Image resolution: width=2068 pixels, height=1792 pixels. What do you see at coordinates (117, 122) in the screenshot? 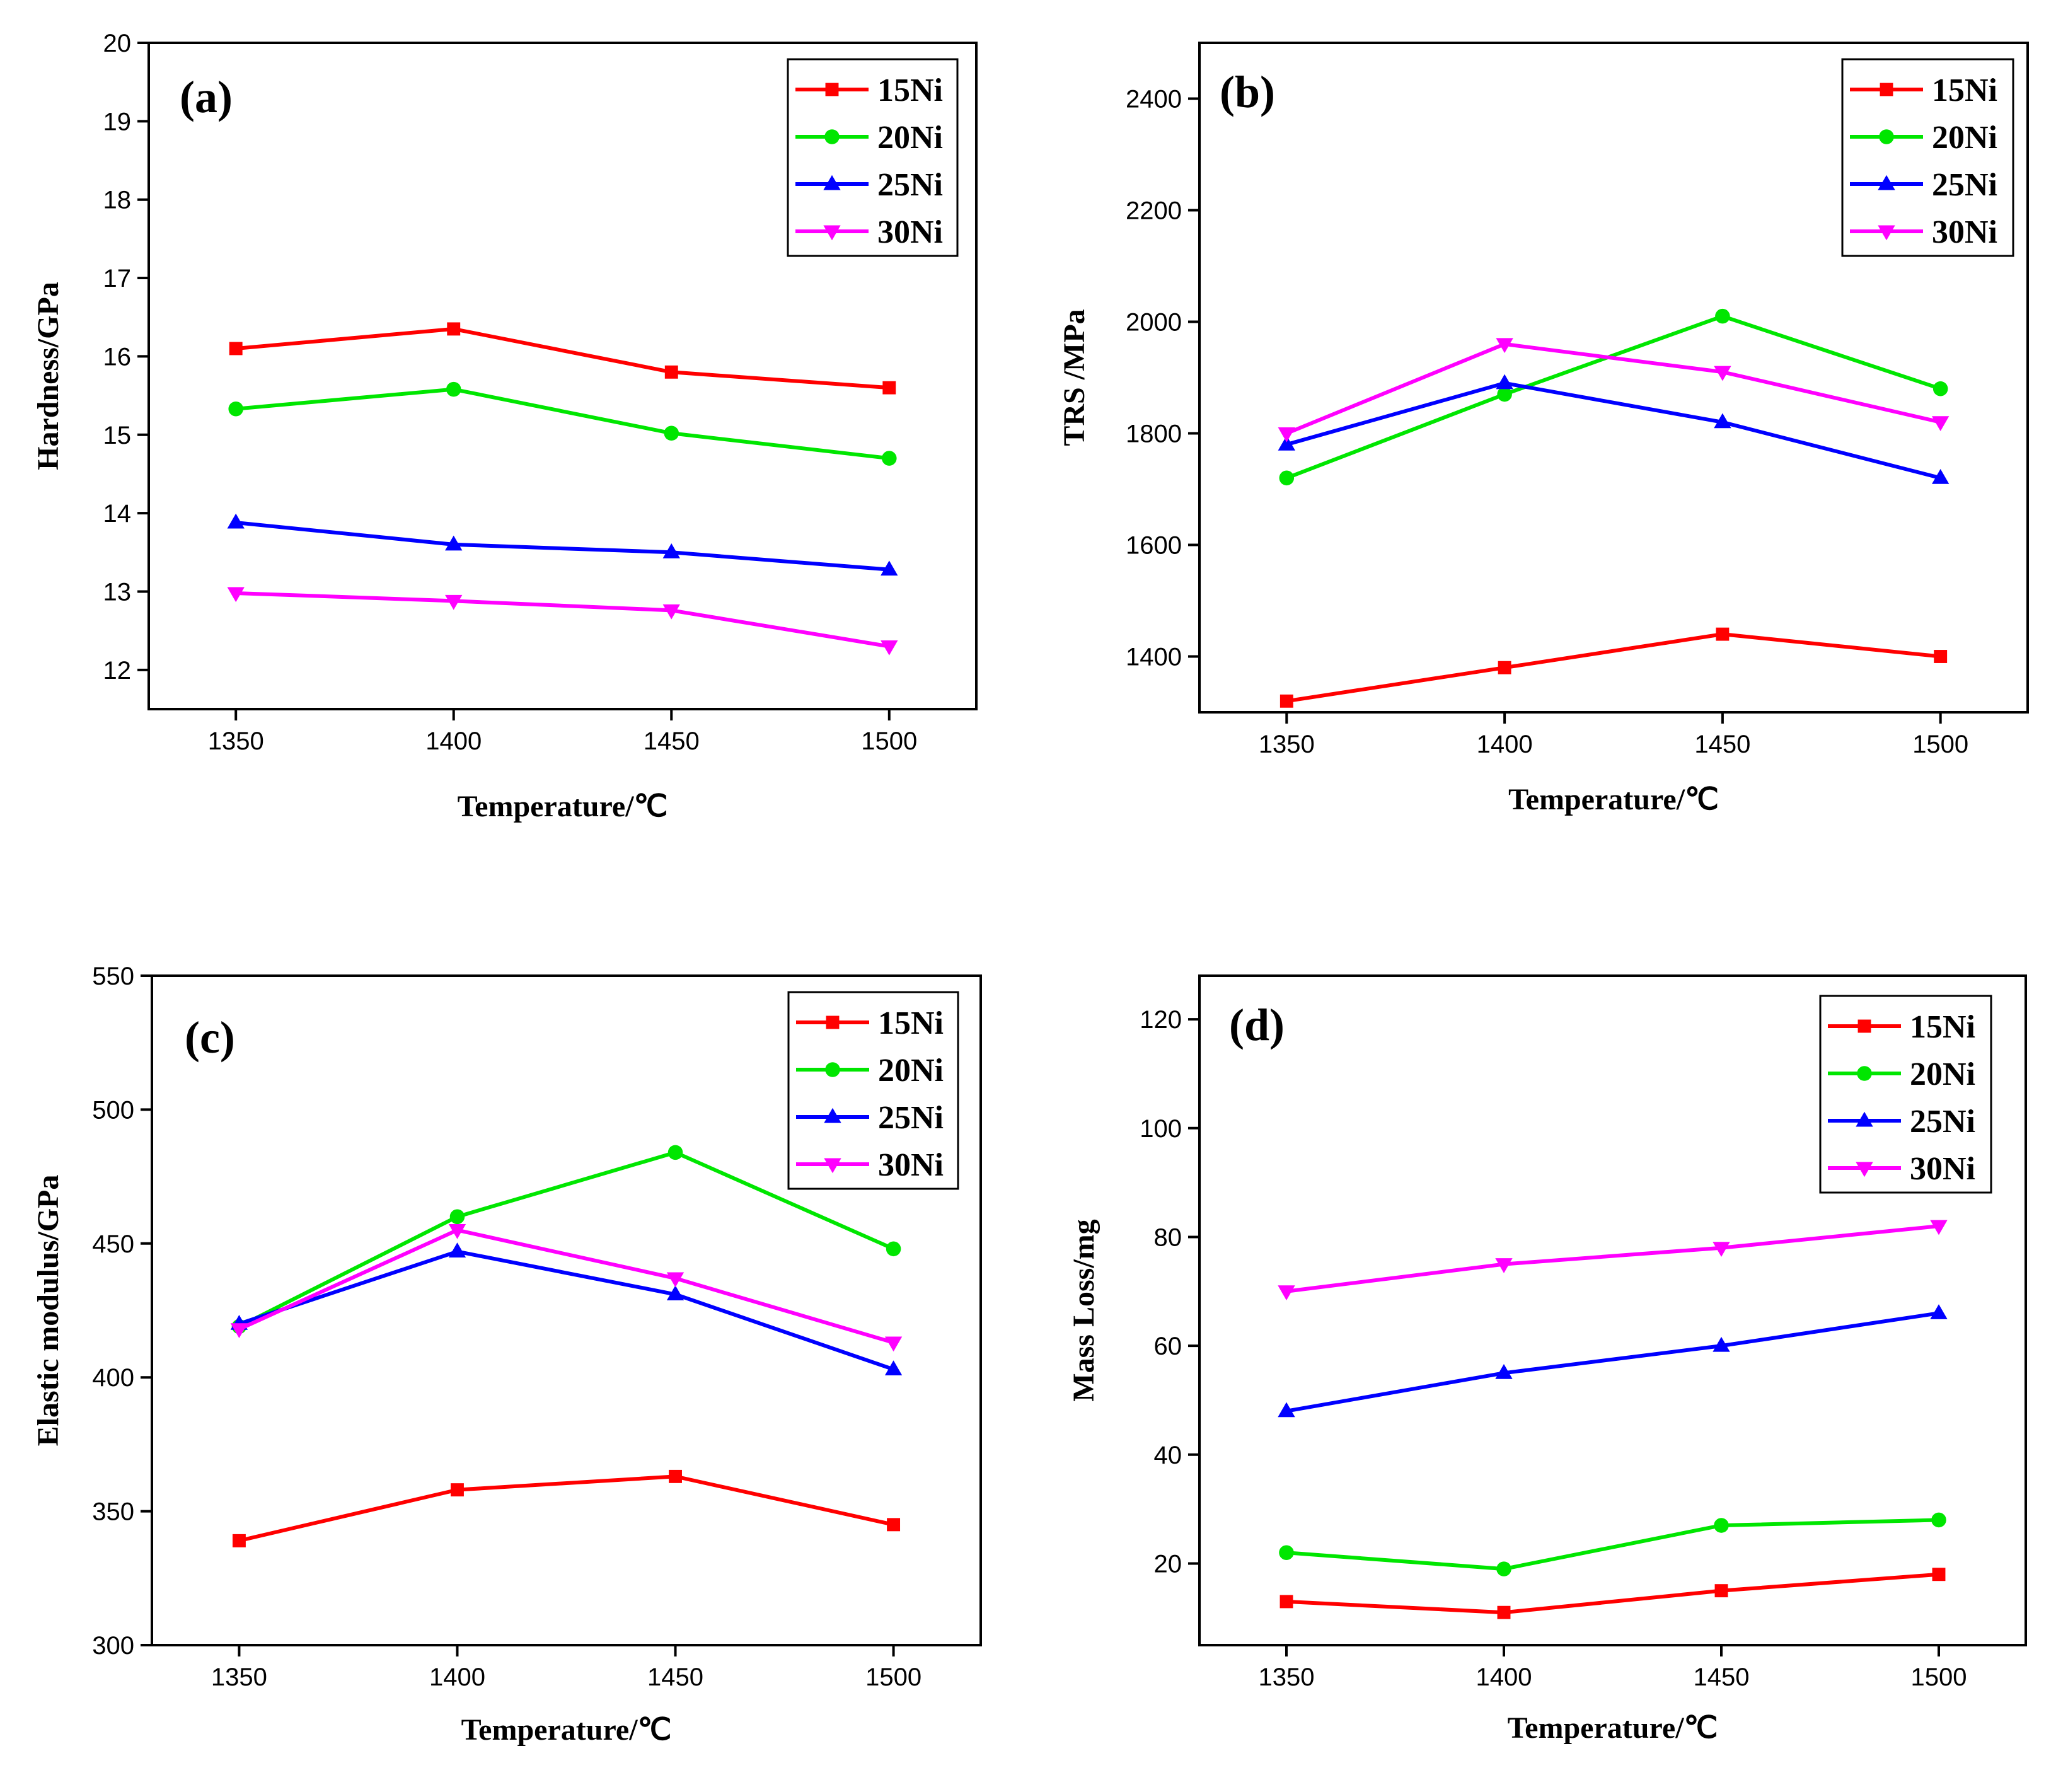
I see `y-tick-label: 19` at bounding box center [117, 122].